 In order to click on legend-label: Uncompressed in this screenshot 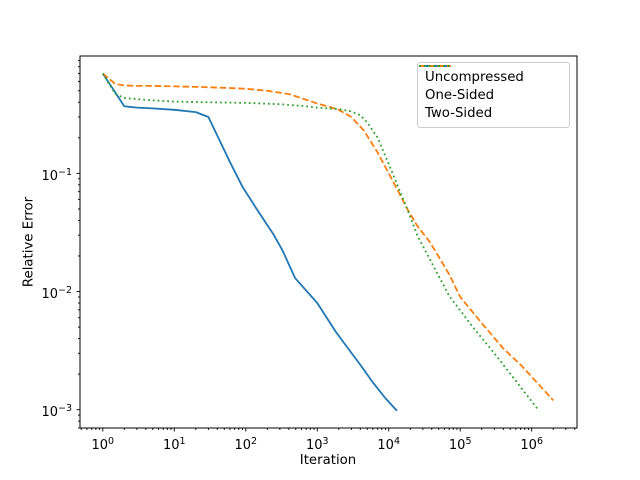, I will do `click(474, 77)`.